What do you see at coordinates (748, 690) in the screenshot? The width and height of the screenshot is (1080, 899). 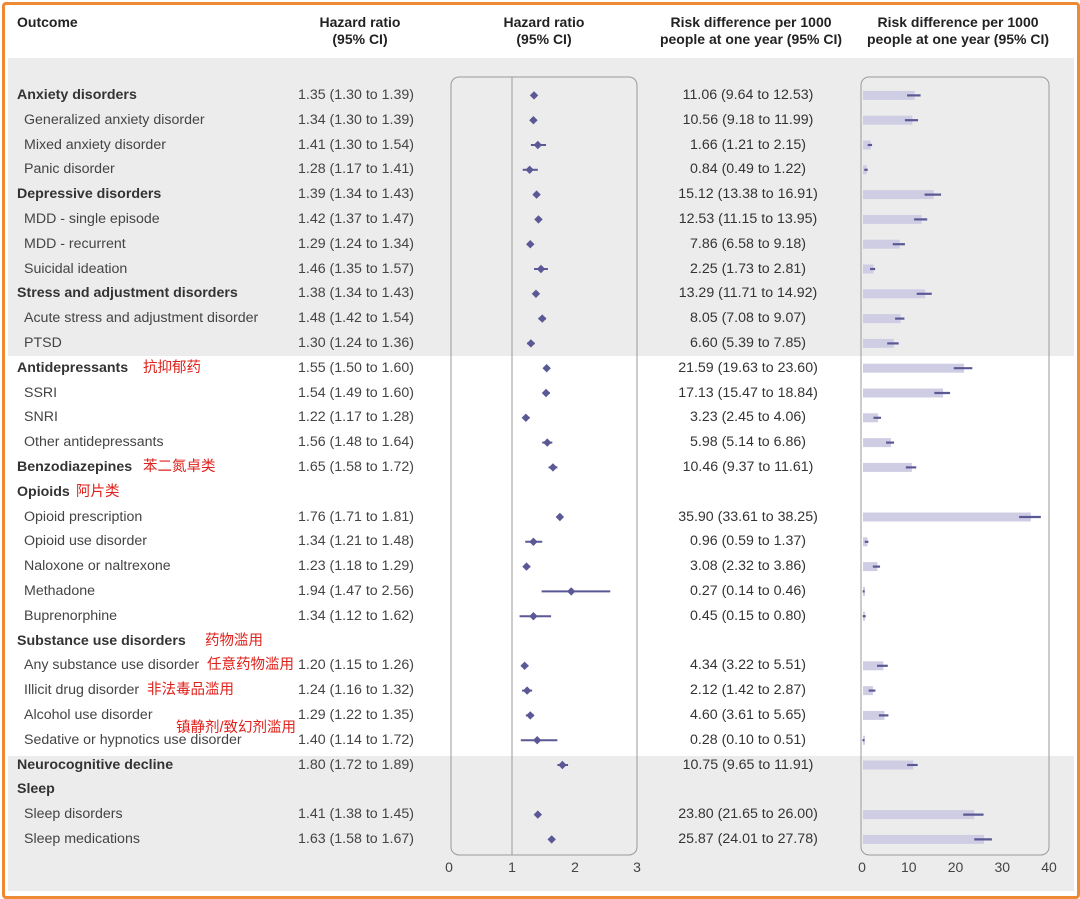 I see `risk-difference-value: 2.12 (1.42 to 2.87)` at bounding box center [748, 690].